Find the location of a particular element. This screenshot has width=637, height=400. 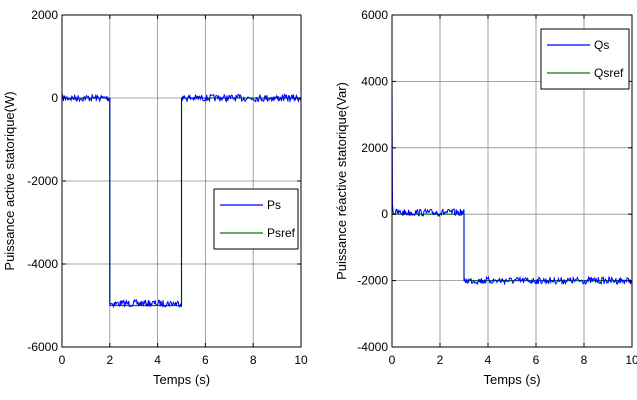

y-axis-label: Puissance réactive statorique(Var) is located at coordinates (341, 181).